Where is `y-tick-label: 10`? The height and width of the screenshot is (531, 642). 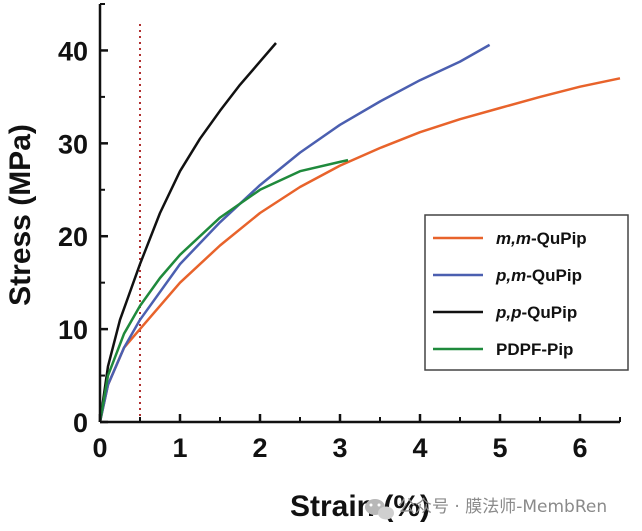
y-tick-label: 10 is located at coordinates (73, 330).